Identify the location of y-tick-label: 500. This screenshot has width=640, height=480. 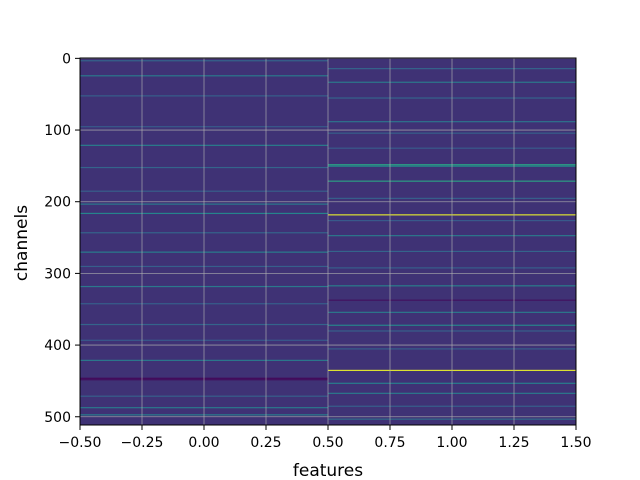
(57, 418).